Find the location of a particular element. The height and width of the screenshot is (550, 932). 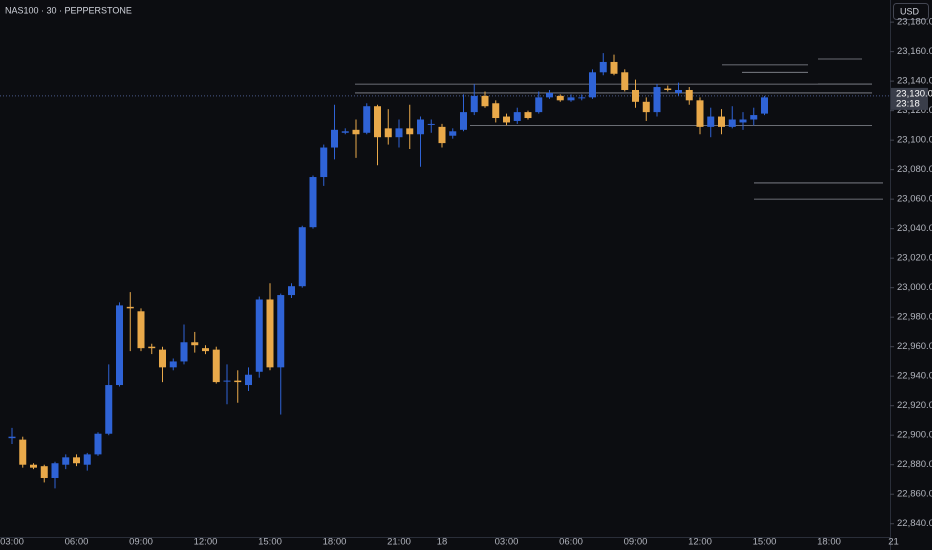

countdown-label: 23:18 is located at coordinates (908, 103).